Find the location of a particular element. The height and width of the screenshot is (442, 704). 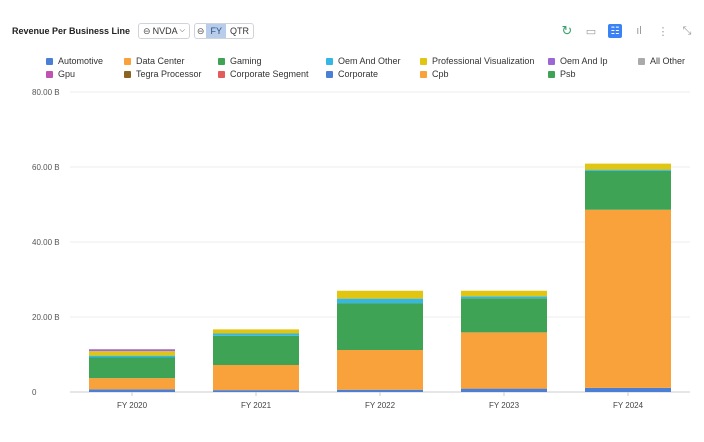

legend-label: All Other is located at coordinates (668, 61).